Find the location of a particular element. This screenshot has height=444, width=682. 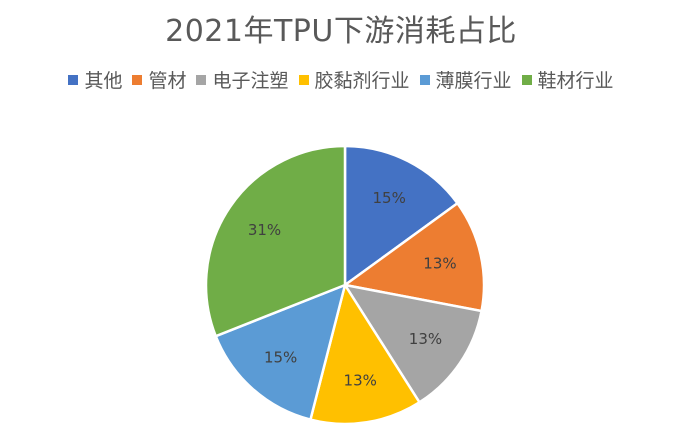

legend-item: 鞋材行业 is located at coordinates (567, 79).